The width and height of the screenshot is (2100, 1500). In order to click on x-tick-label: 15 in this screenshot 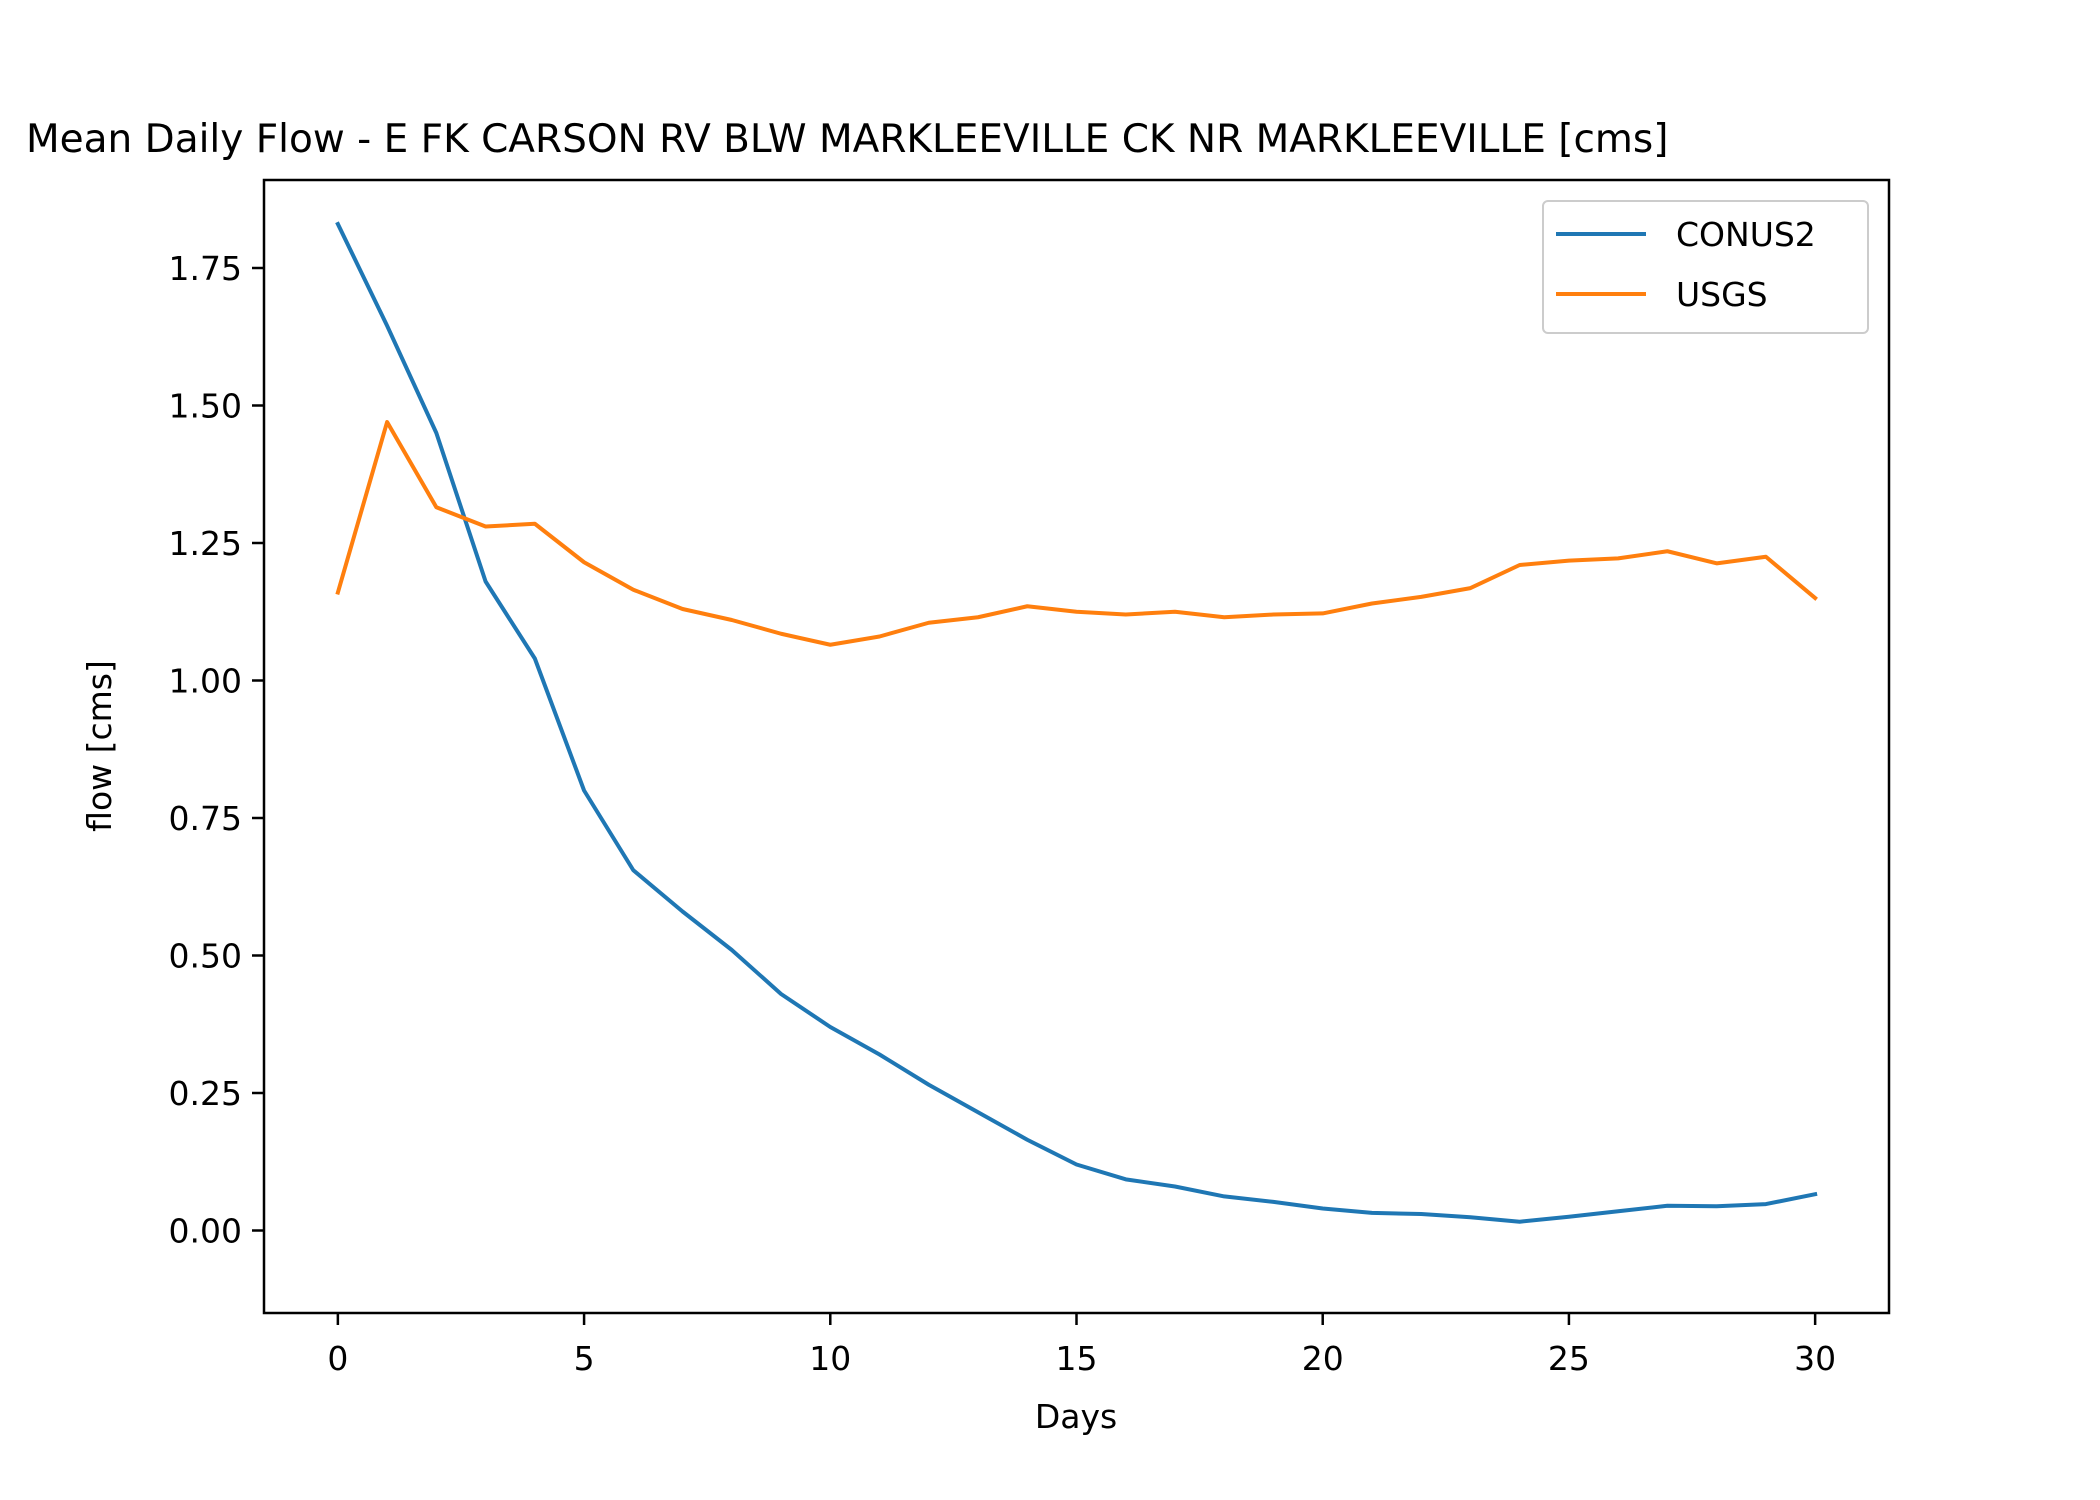, I will do `click(1077, 1358)`.